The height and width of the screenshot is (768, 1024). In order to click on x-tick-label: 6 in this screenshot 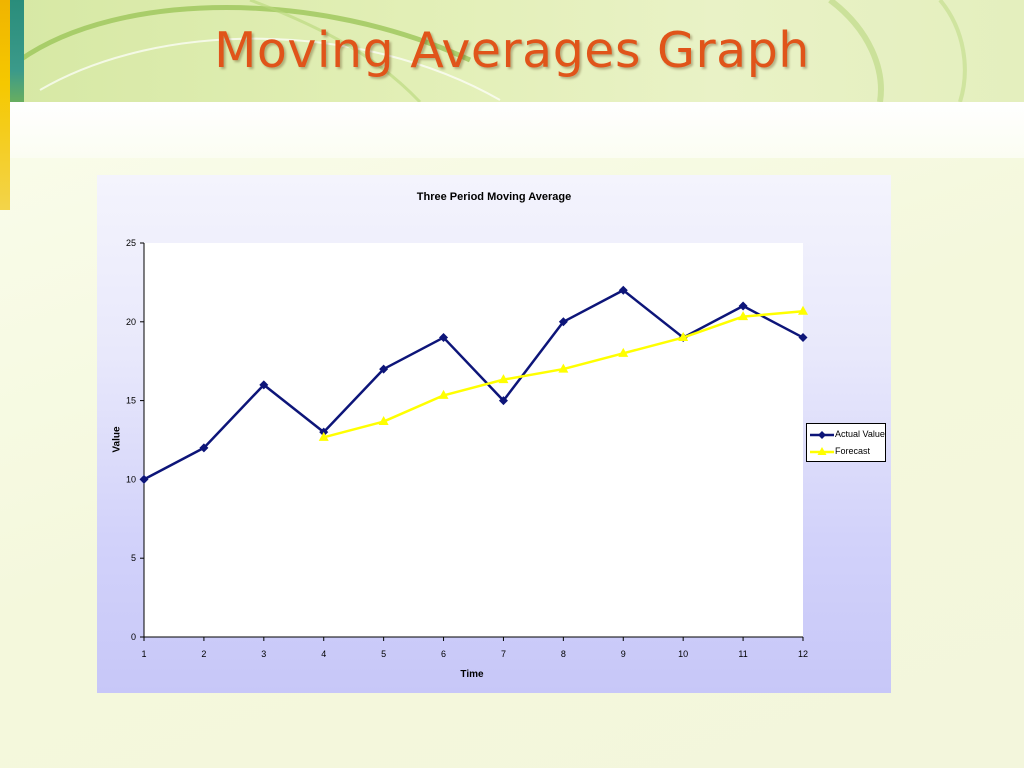, I will do `click(443, 654)`.